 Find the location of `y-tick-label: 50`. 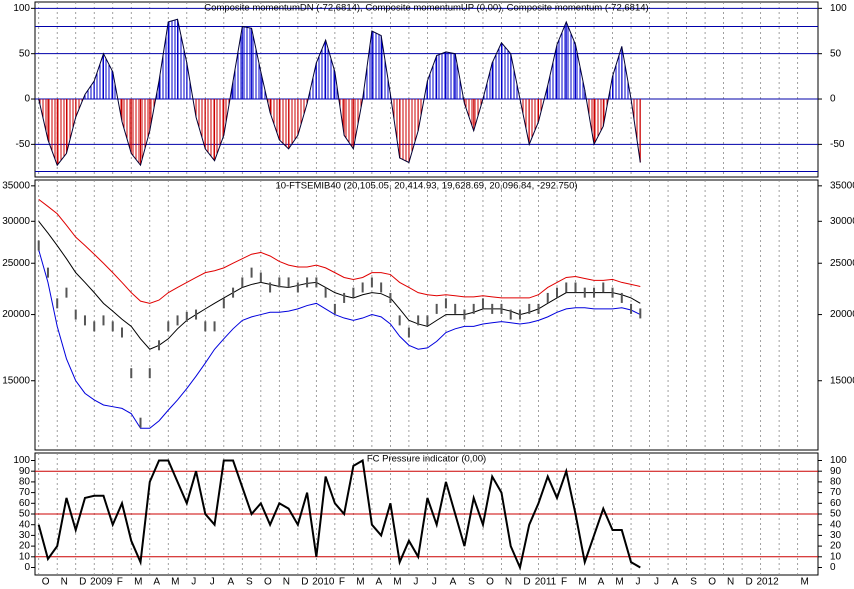

y-tick-label: 50 is located at coordinates (25, 53).